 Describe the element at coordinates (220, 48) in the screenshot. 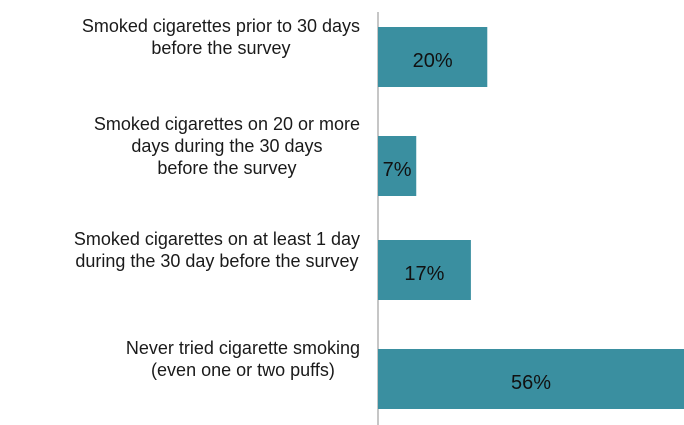

I see `category-label-1-line-2: before the survey` at that location.